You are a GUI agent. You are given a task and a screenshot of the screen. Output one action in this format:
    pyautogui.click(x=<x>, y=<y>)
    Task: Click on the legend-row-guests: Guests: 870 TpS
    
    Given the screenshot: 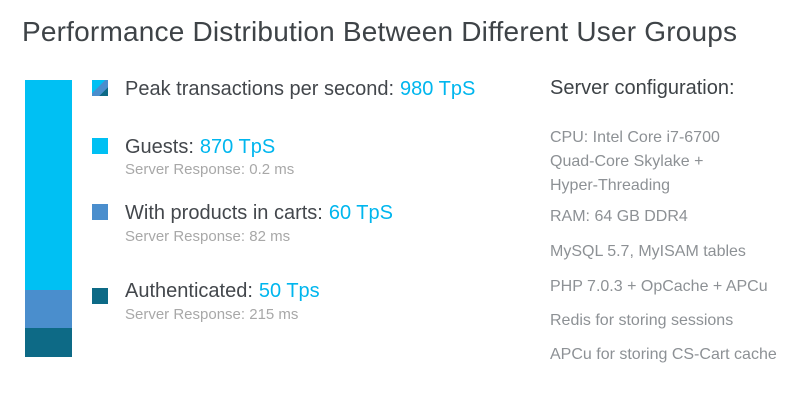 What is the action you would take?
    pyautogui.click(x=200, y=147)
    